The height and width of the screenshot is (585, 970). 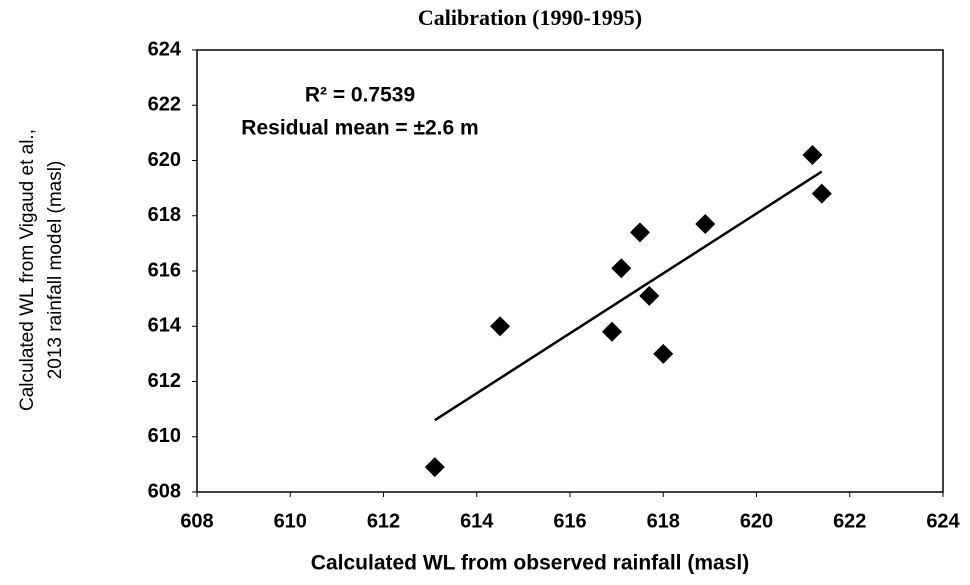 I want to click on x-tick-label: 620, so click(x=756, y=521).